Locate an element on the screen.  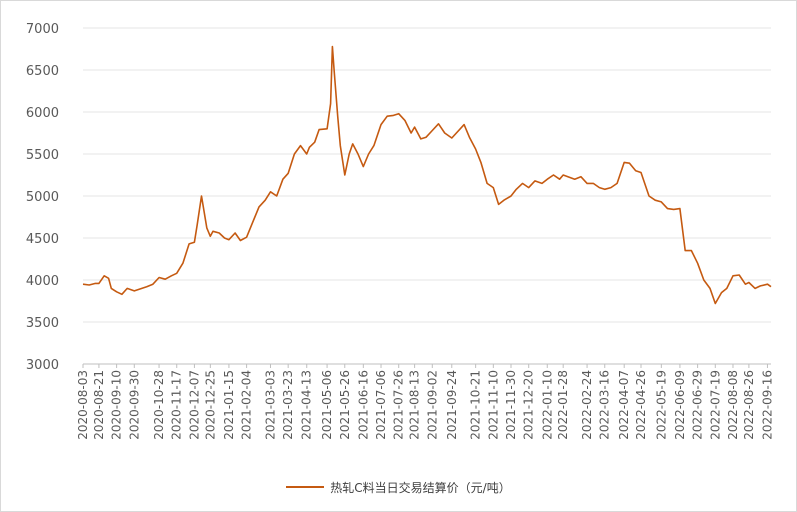
x-tick-label: 2020-11-17 is located at coordinates (177, 405).